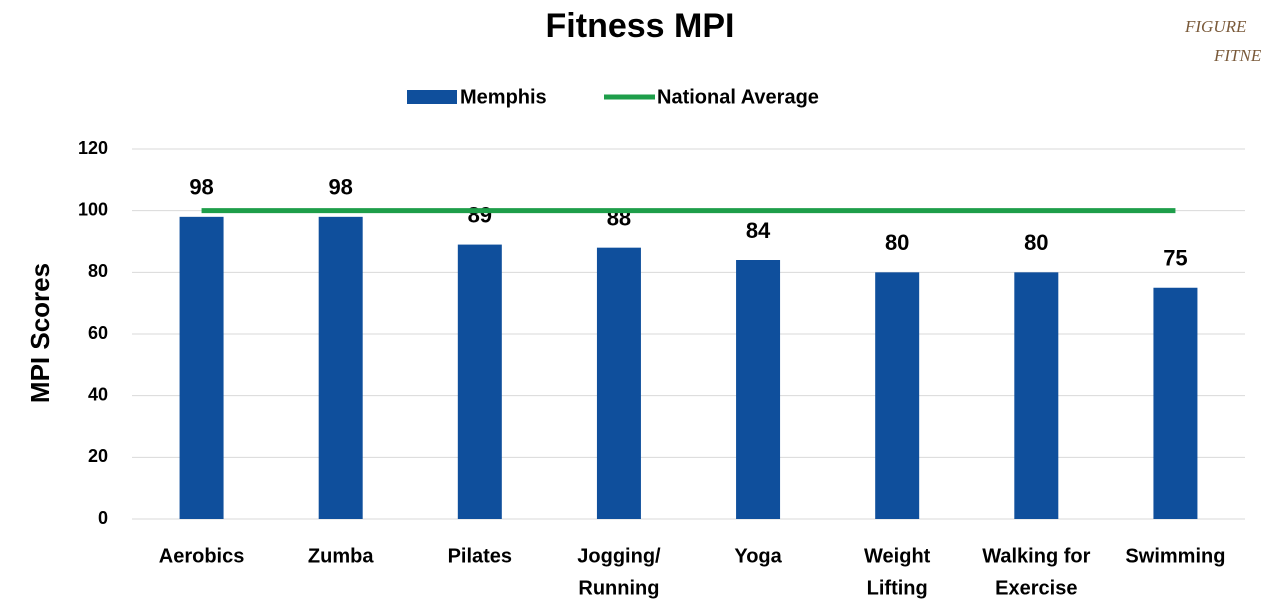 The height and width of the screenshot is (601, 1268). What do you see at coordinates (1175, 556) in the screenshot?
I see `x-tick-label: Swimming` at bounding box center [1175, 556].